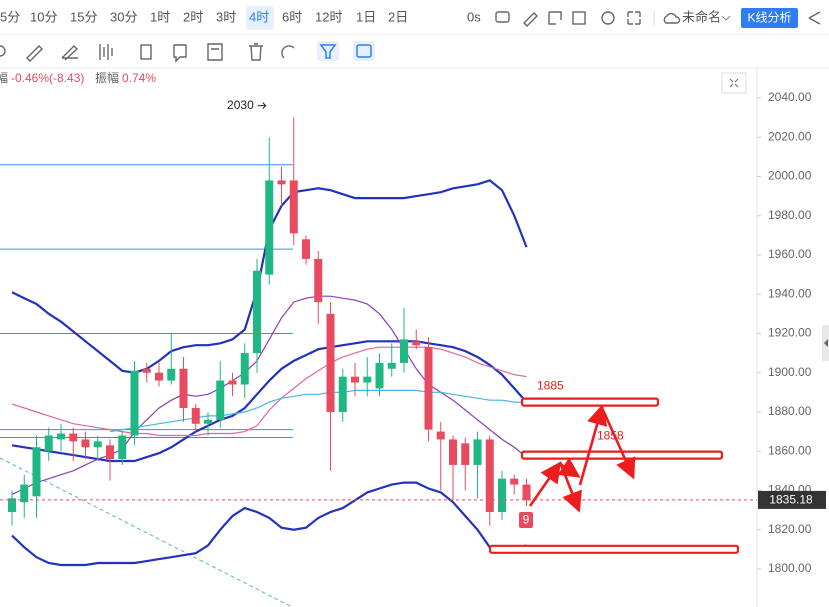 The image size is (829, 607). I want to click on analysis-button, so click(769, 18).